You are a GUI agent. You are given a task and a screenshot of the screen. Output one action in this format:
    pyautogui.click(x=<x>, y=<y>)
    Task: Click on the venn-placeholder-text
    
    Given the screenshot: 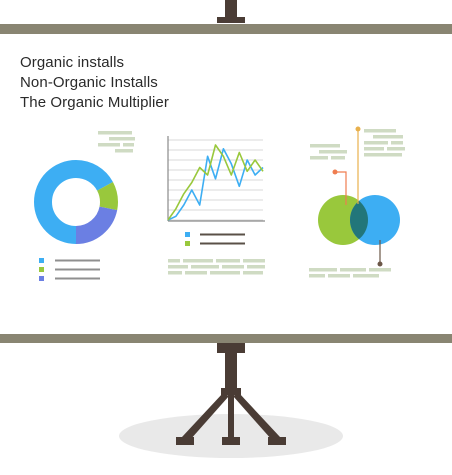 What is the action you would take?
    pyautogui.click(x=357, y=203)
    